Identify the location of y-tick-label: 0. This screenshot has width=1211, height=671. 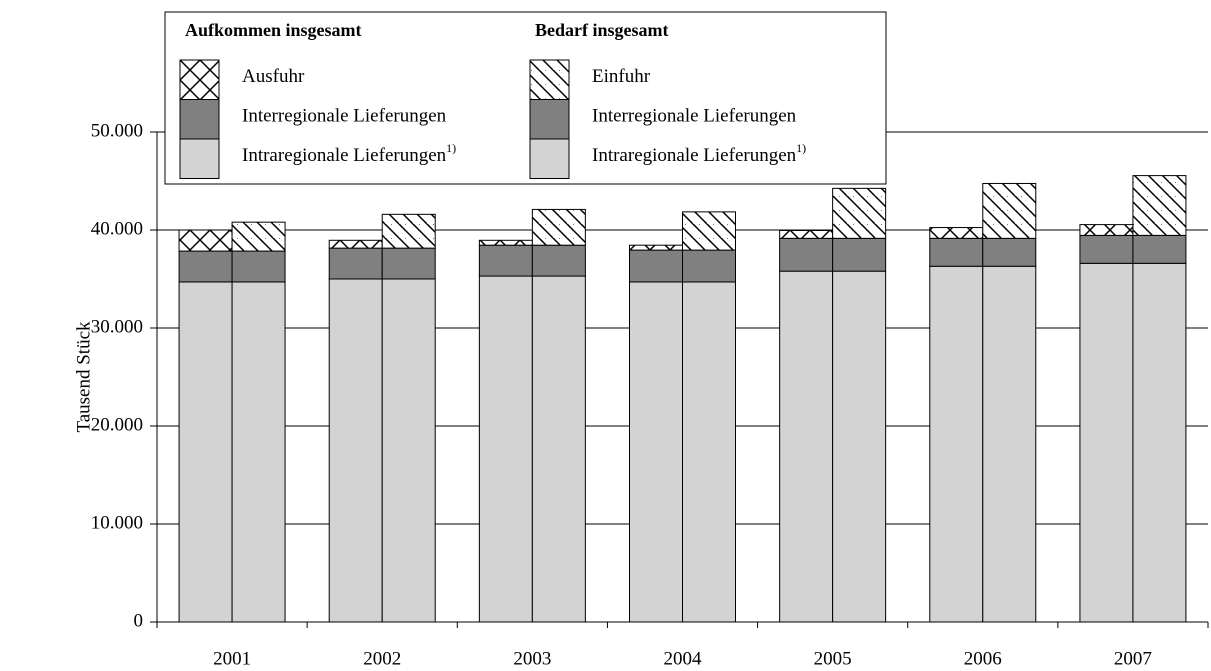
(139, 620).